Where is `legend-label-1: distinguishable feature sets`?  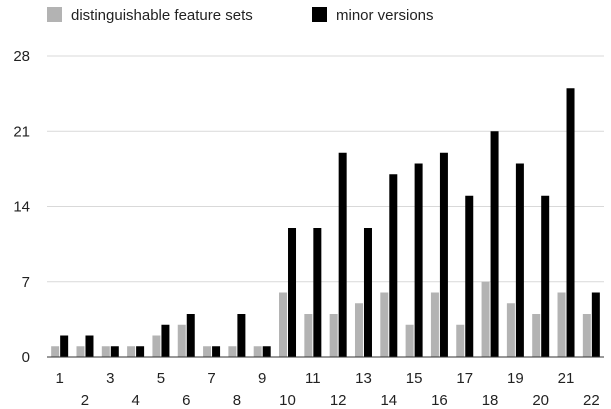 legend-label-1: distinguishable feature sets is located at coordinates (162, 15).